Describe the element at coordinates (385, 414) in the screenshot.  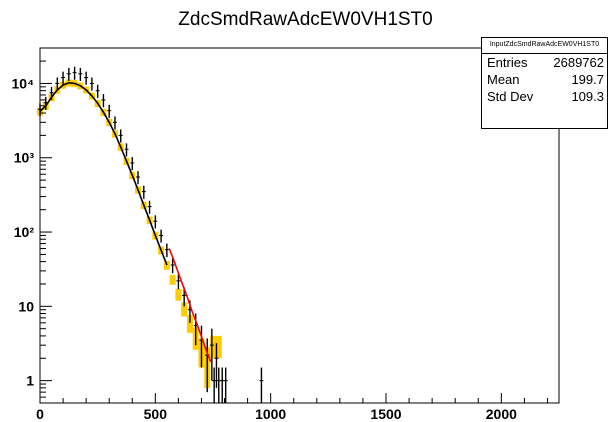
I see `x-tick-label: 1500` at that location.